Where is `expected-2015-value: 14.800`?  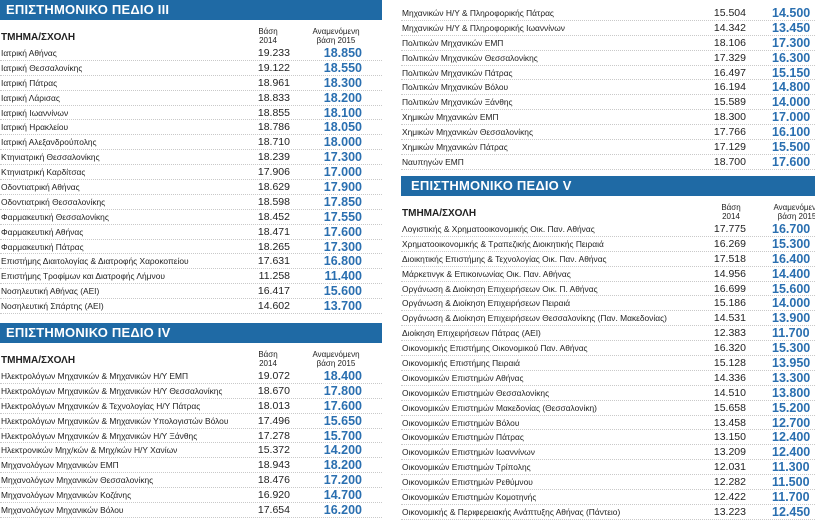
expected-2015-value: 14.800 is located at coordinates (791, 87).